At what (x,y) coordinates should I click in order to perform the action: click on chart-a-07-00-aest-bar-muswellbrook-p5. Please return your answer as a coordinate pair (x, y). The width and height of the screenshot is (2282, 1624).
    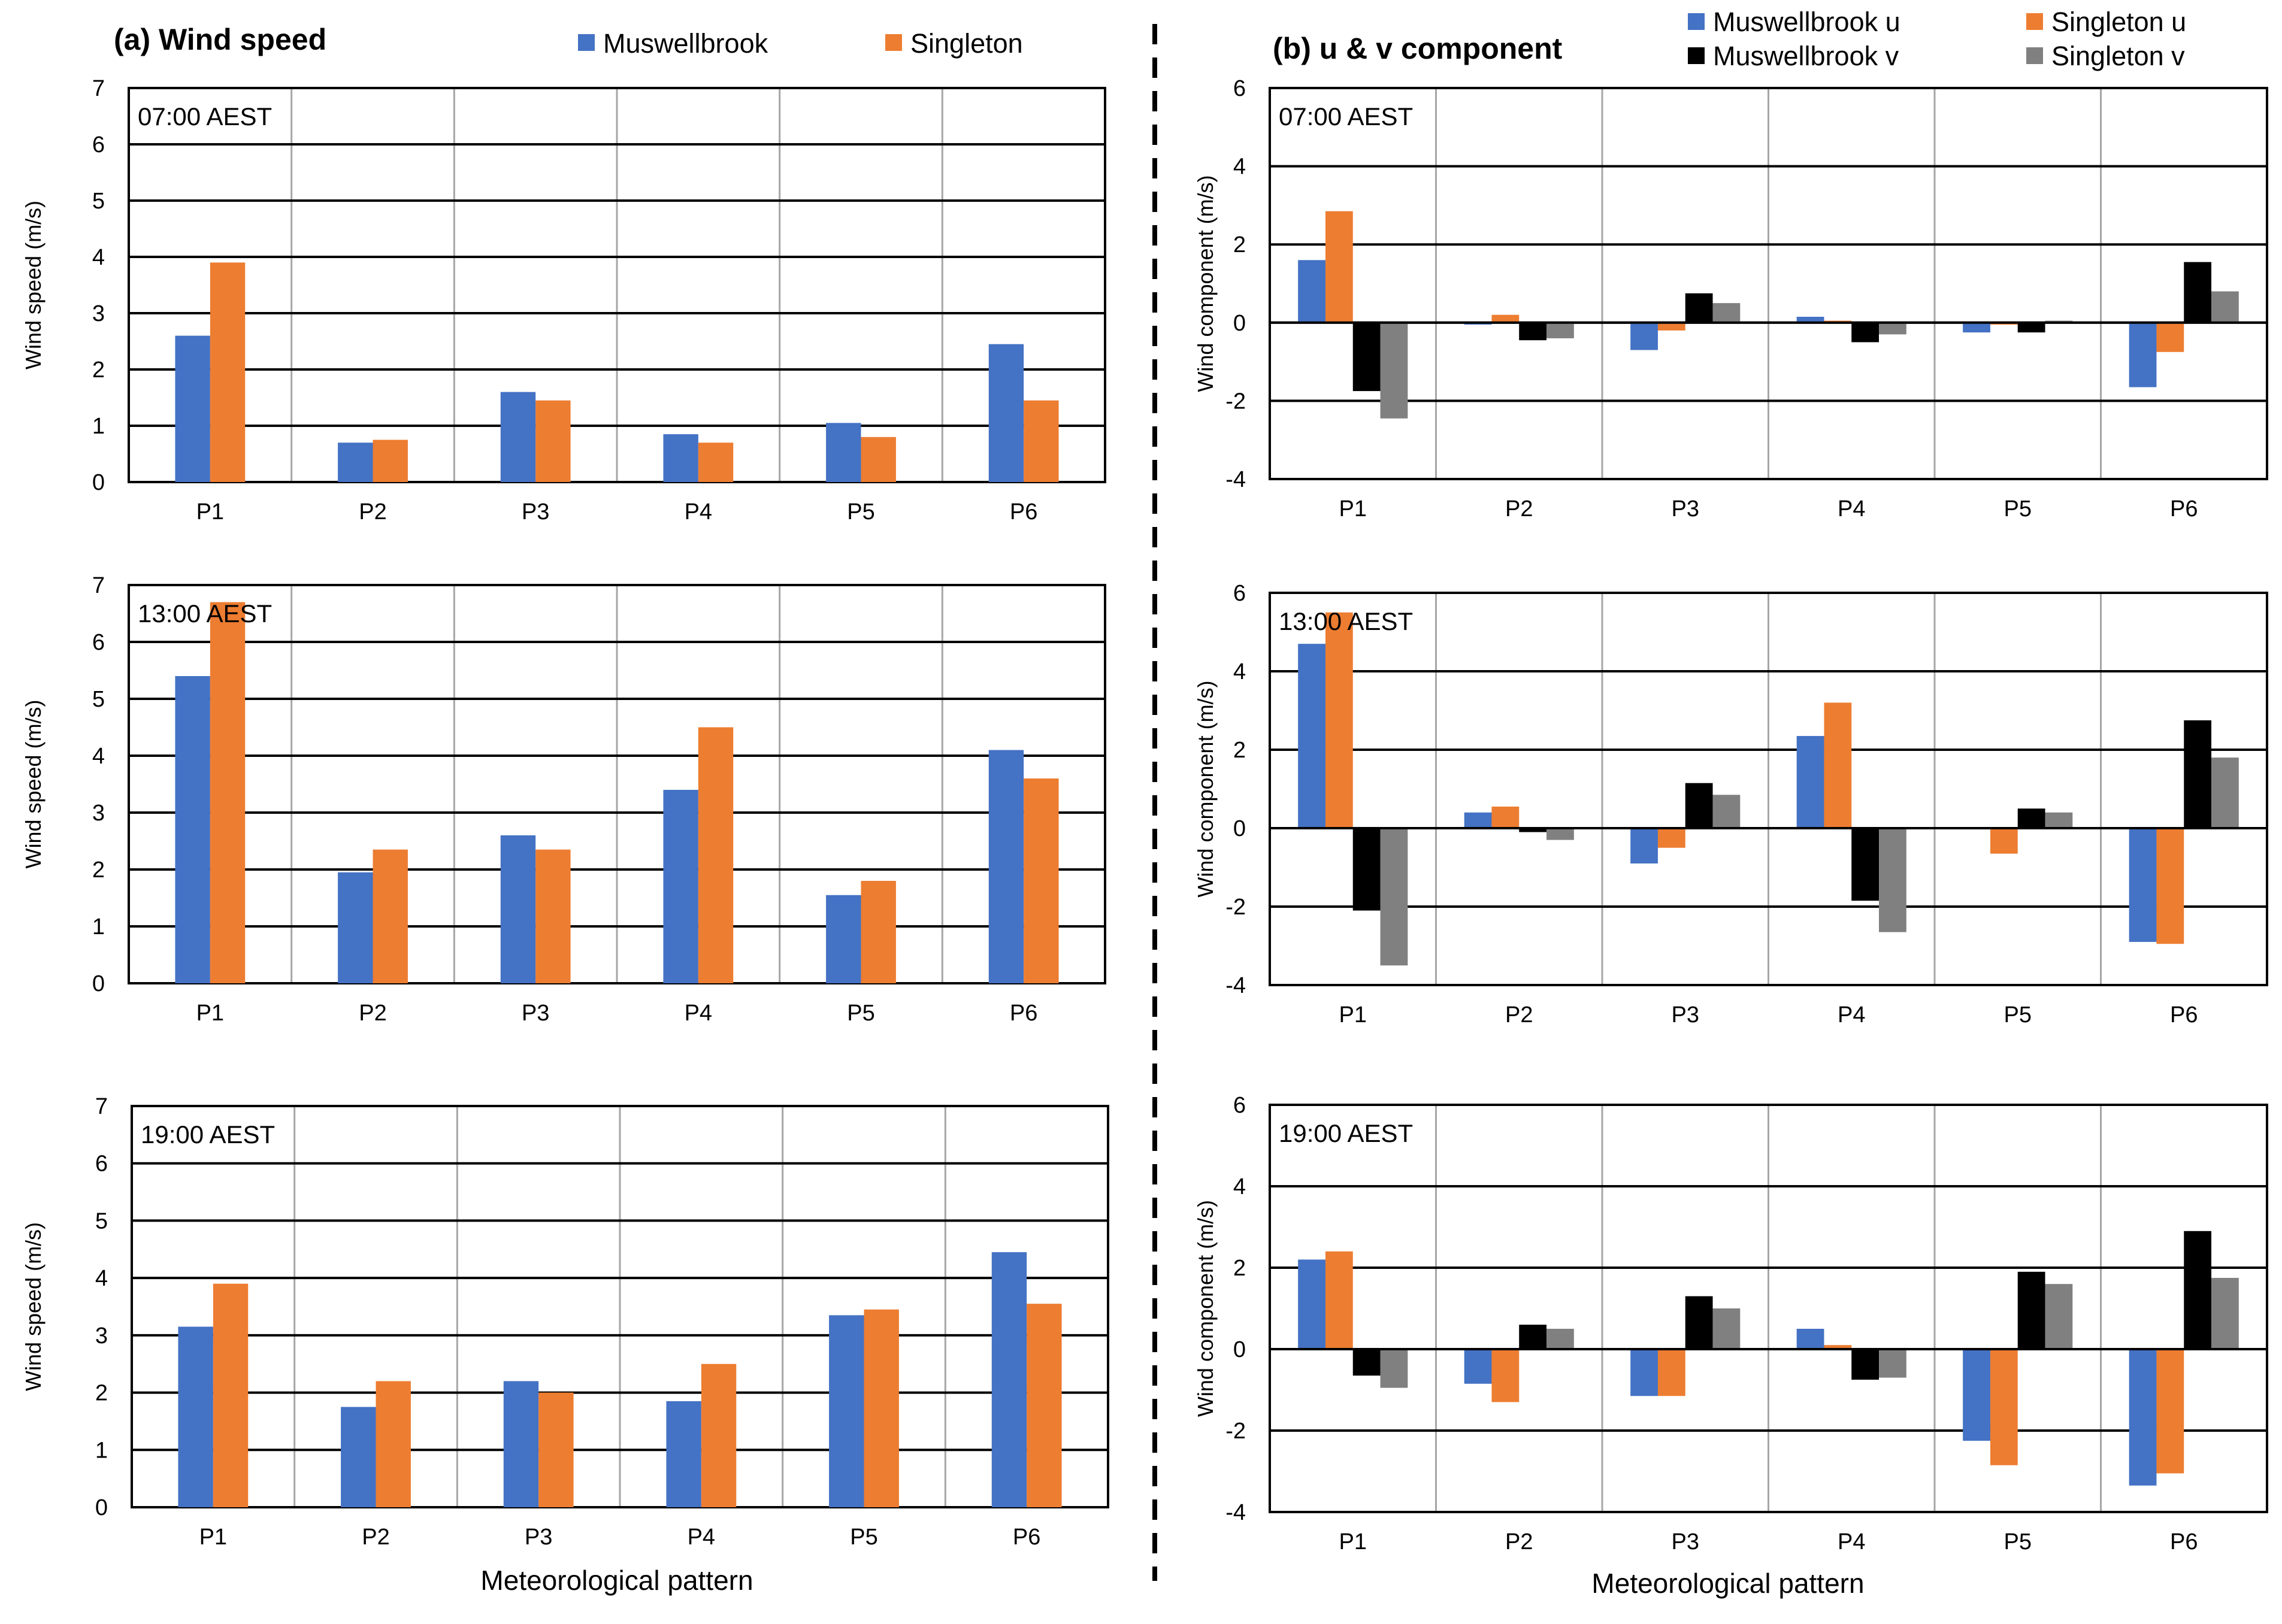
    Looking at the image, I should click on (843, 453).